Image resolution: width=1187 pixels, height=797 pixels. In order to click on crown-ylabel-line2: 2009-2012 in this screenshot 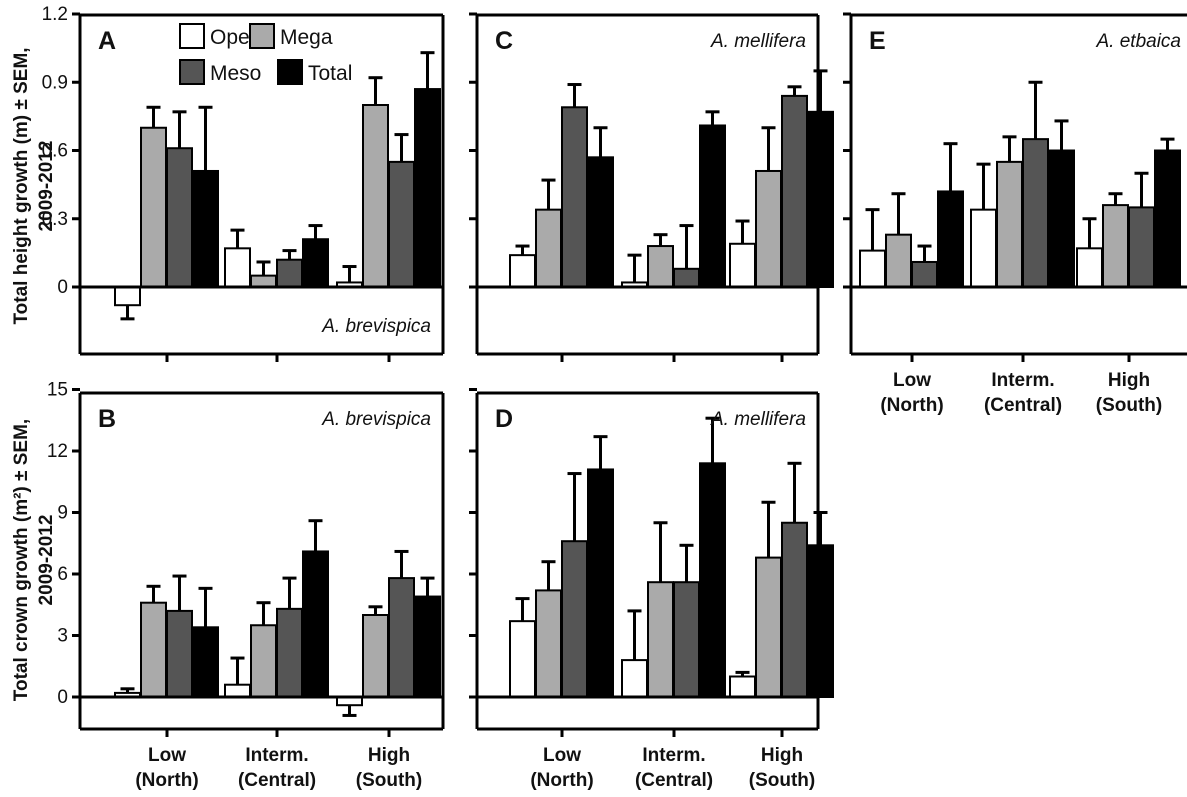, I will do `click(46, 560)`.